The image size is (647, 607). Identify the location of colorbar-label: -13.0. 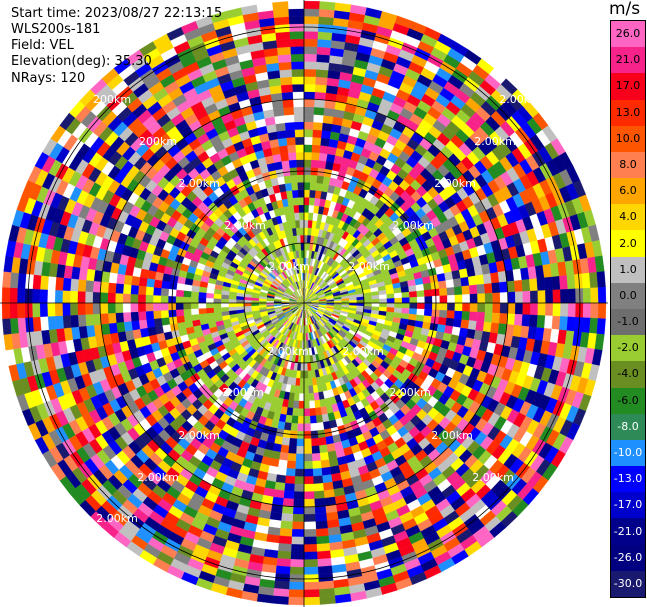
(628, 479).